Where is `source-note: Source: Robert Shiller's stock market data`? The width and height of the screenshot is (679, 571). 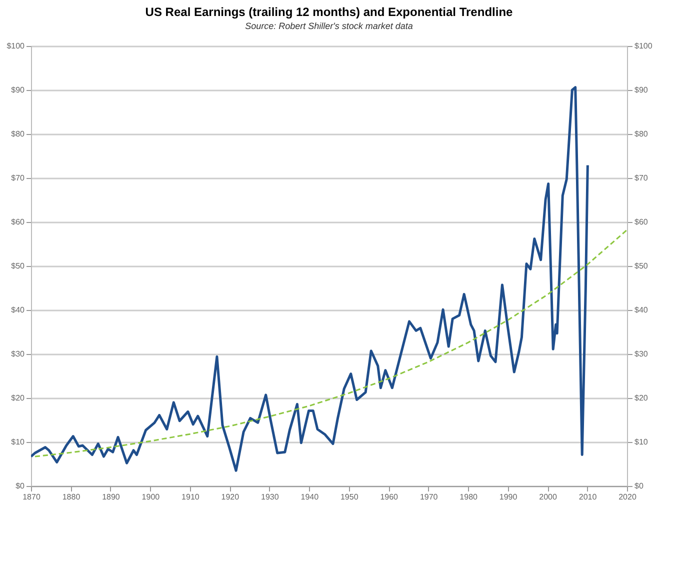
source-note: Source: Robert Shiller's stock market data is located at coordinates (329, 26).